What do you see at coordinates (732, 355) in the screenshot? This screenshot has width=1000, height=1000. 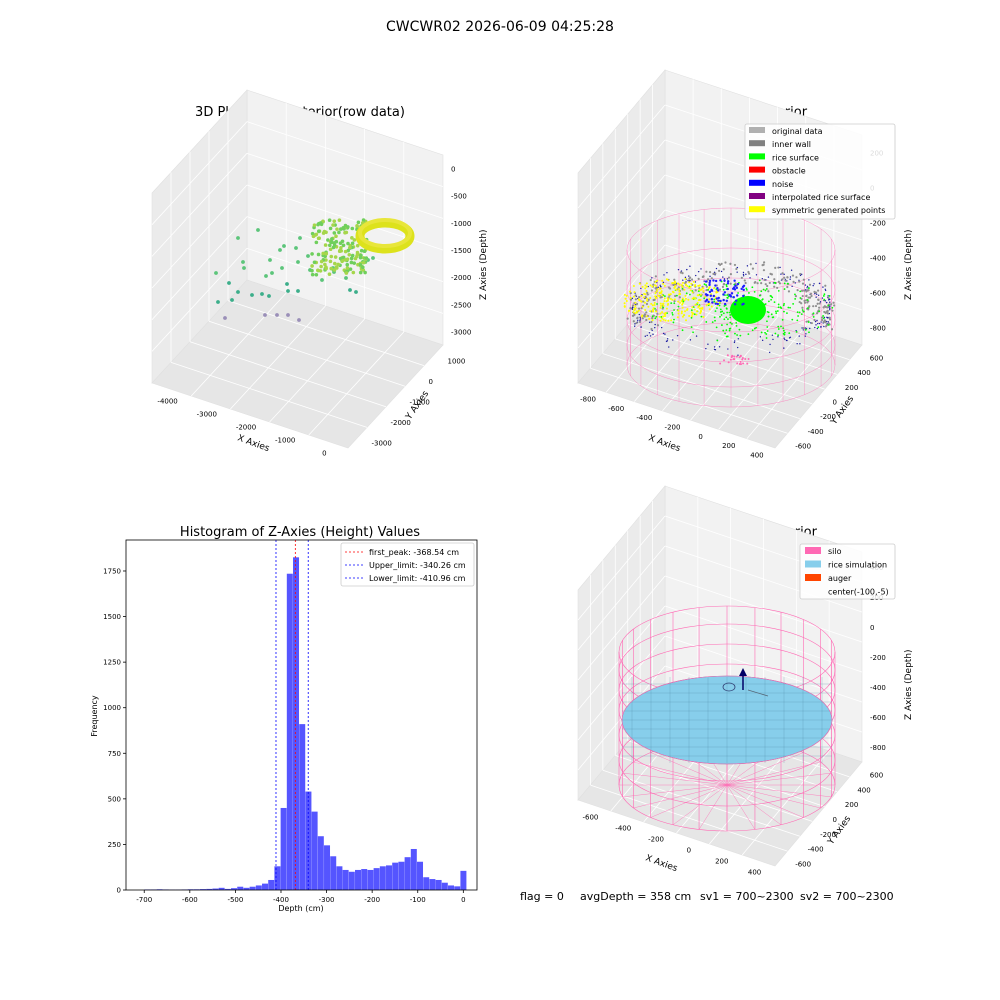 I see `obstacle-point` at bounding box center [732, 355].